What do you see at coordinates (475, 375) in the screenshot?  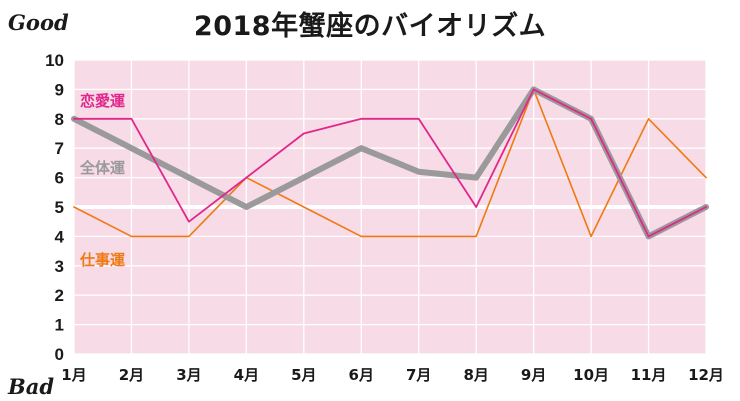 I see `x-tick-label: 8月` at bounding box center [475, 375].